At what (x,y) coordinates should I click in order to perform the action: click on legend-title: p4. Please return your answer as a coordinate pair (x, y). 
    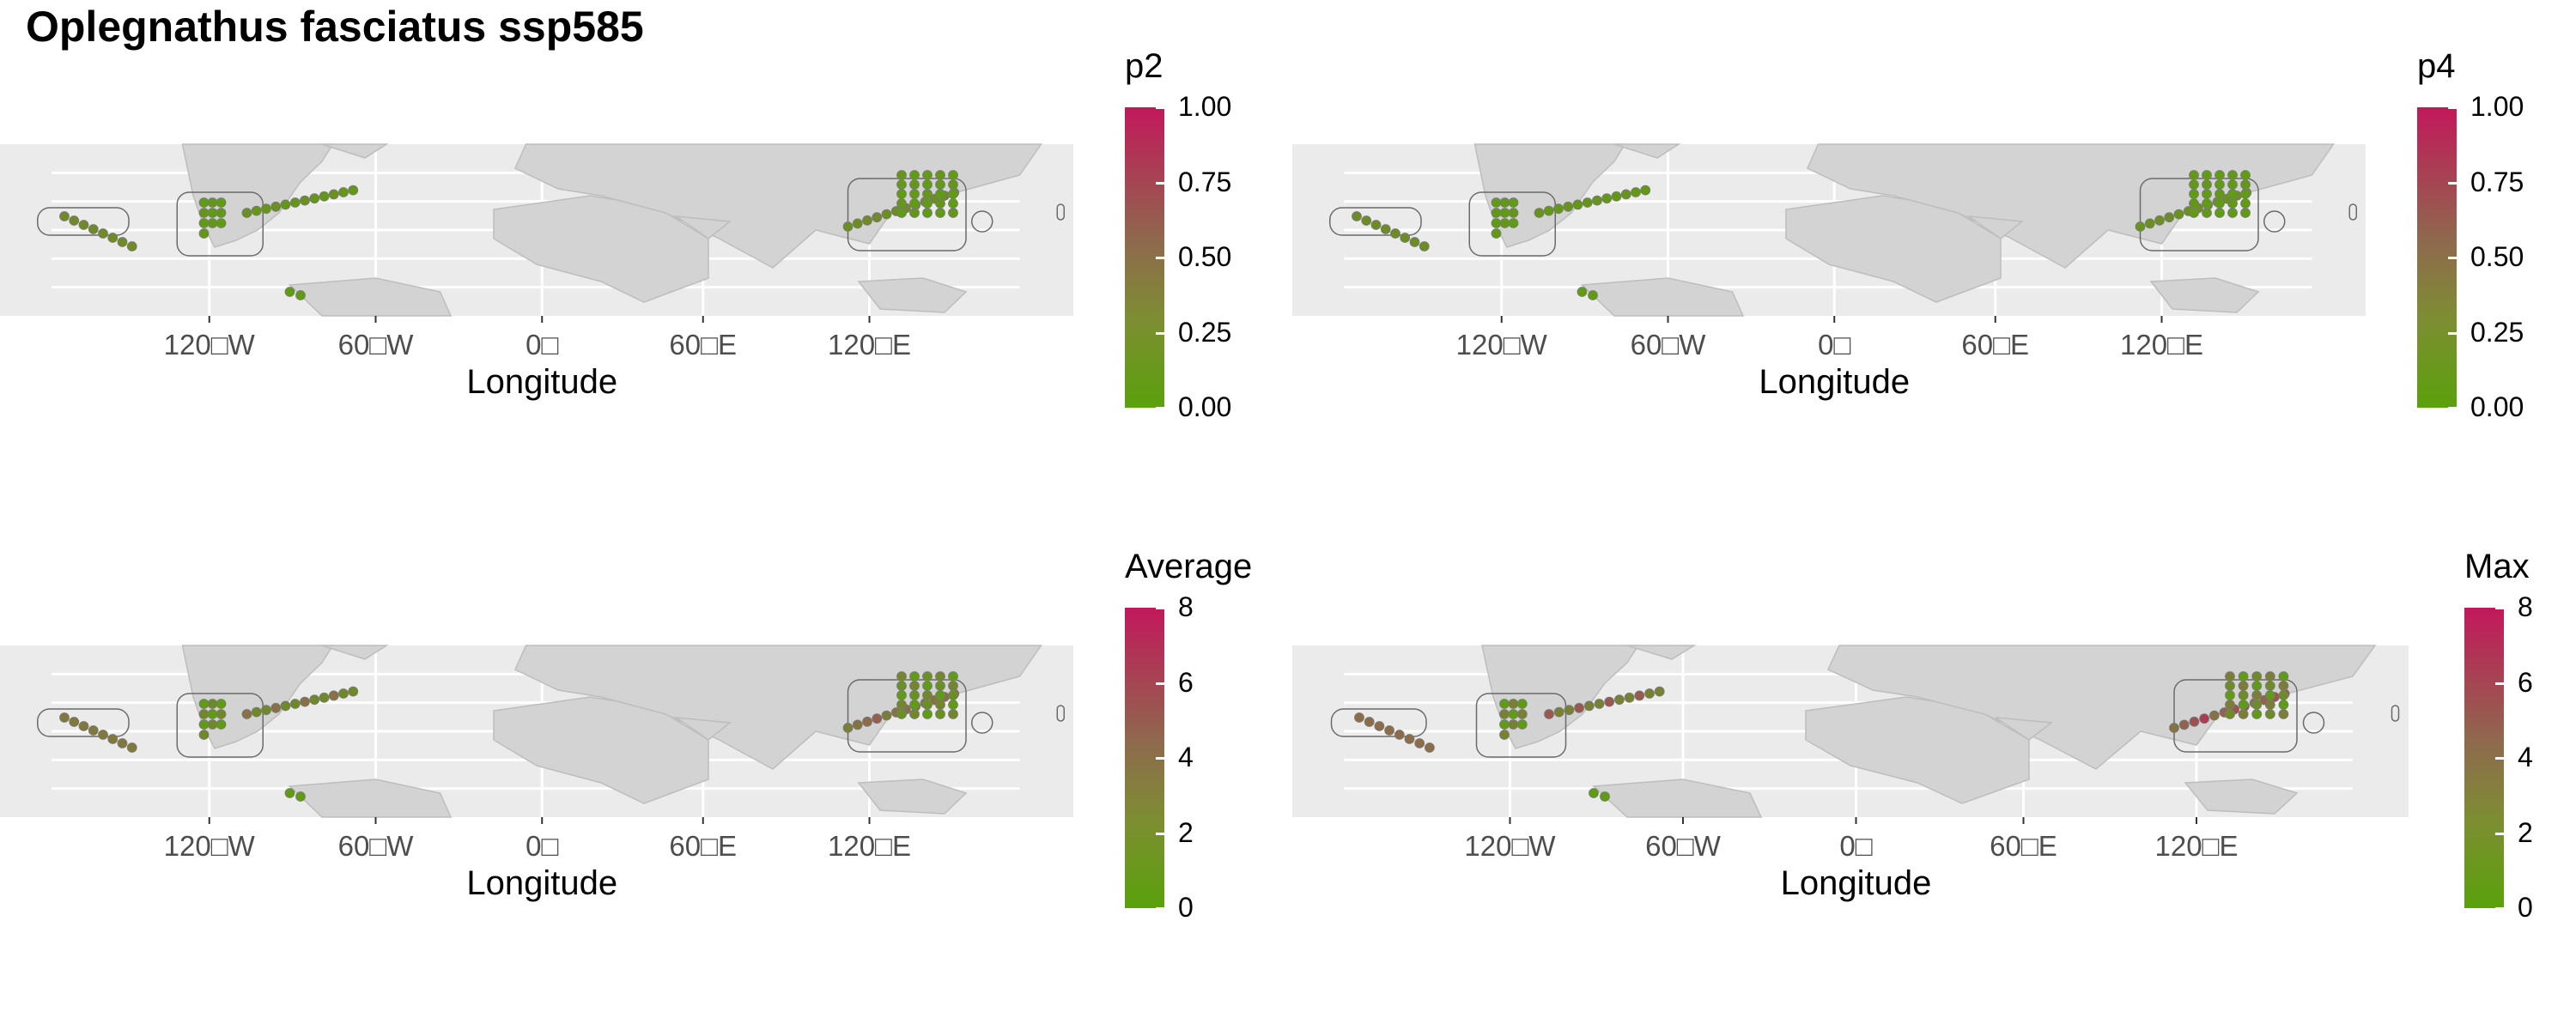
    Looking at the image, I should click on (2436, 66).